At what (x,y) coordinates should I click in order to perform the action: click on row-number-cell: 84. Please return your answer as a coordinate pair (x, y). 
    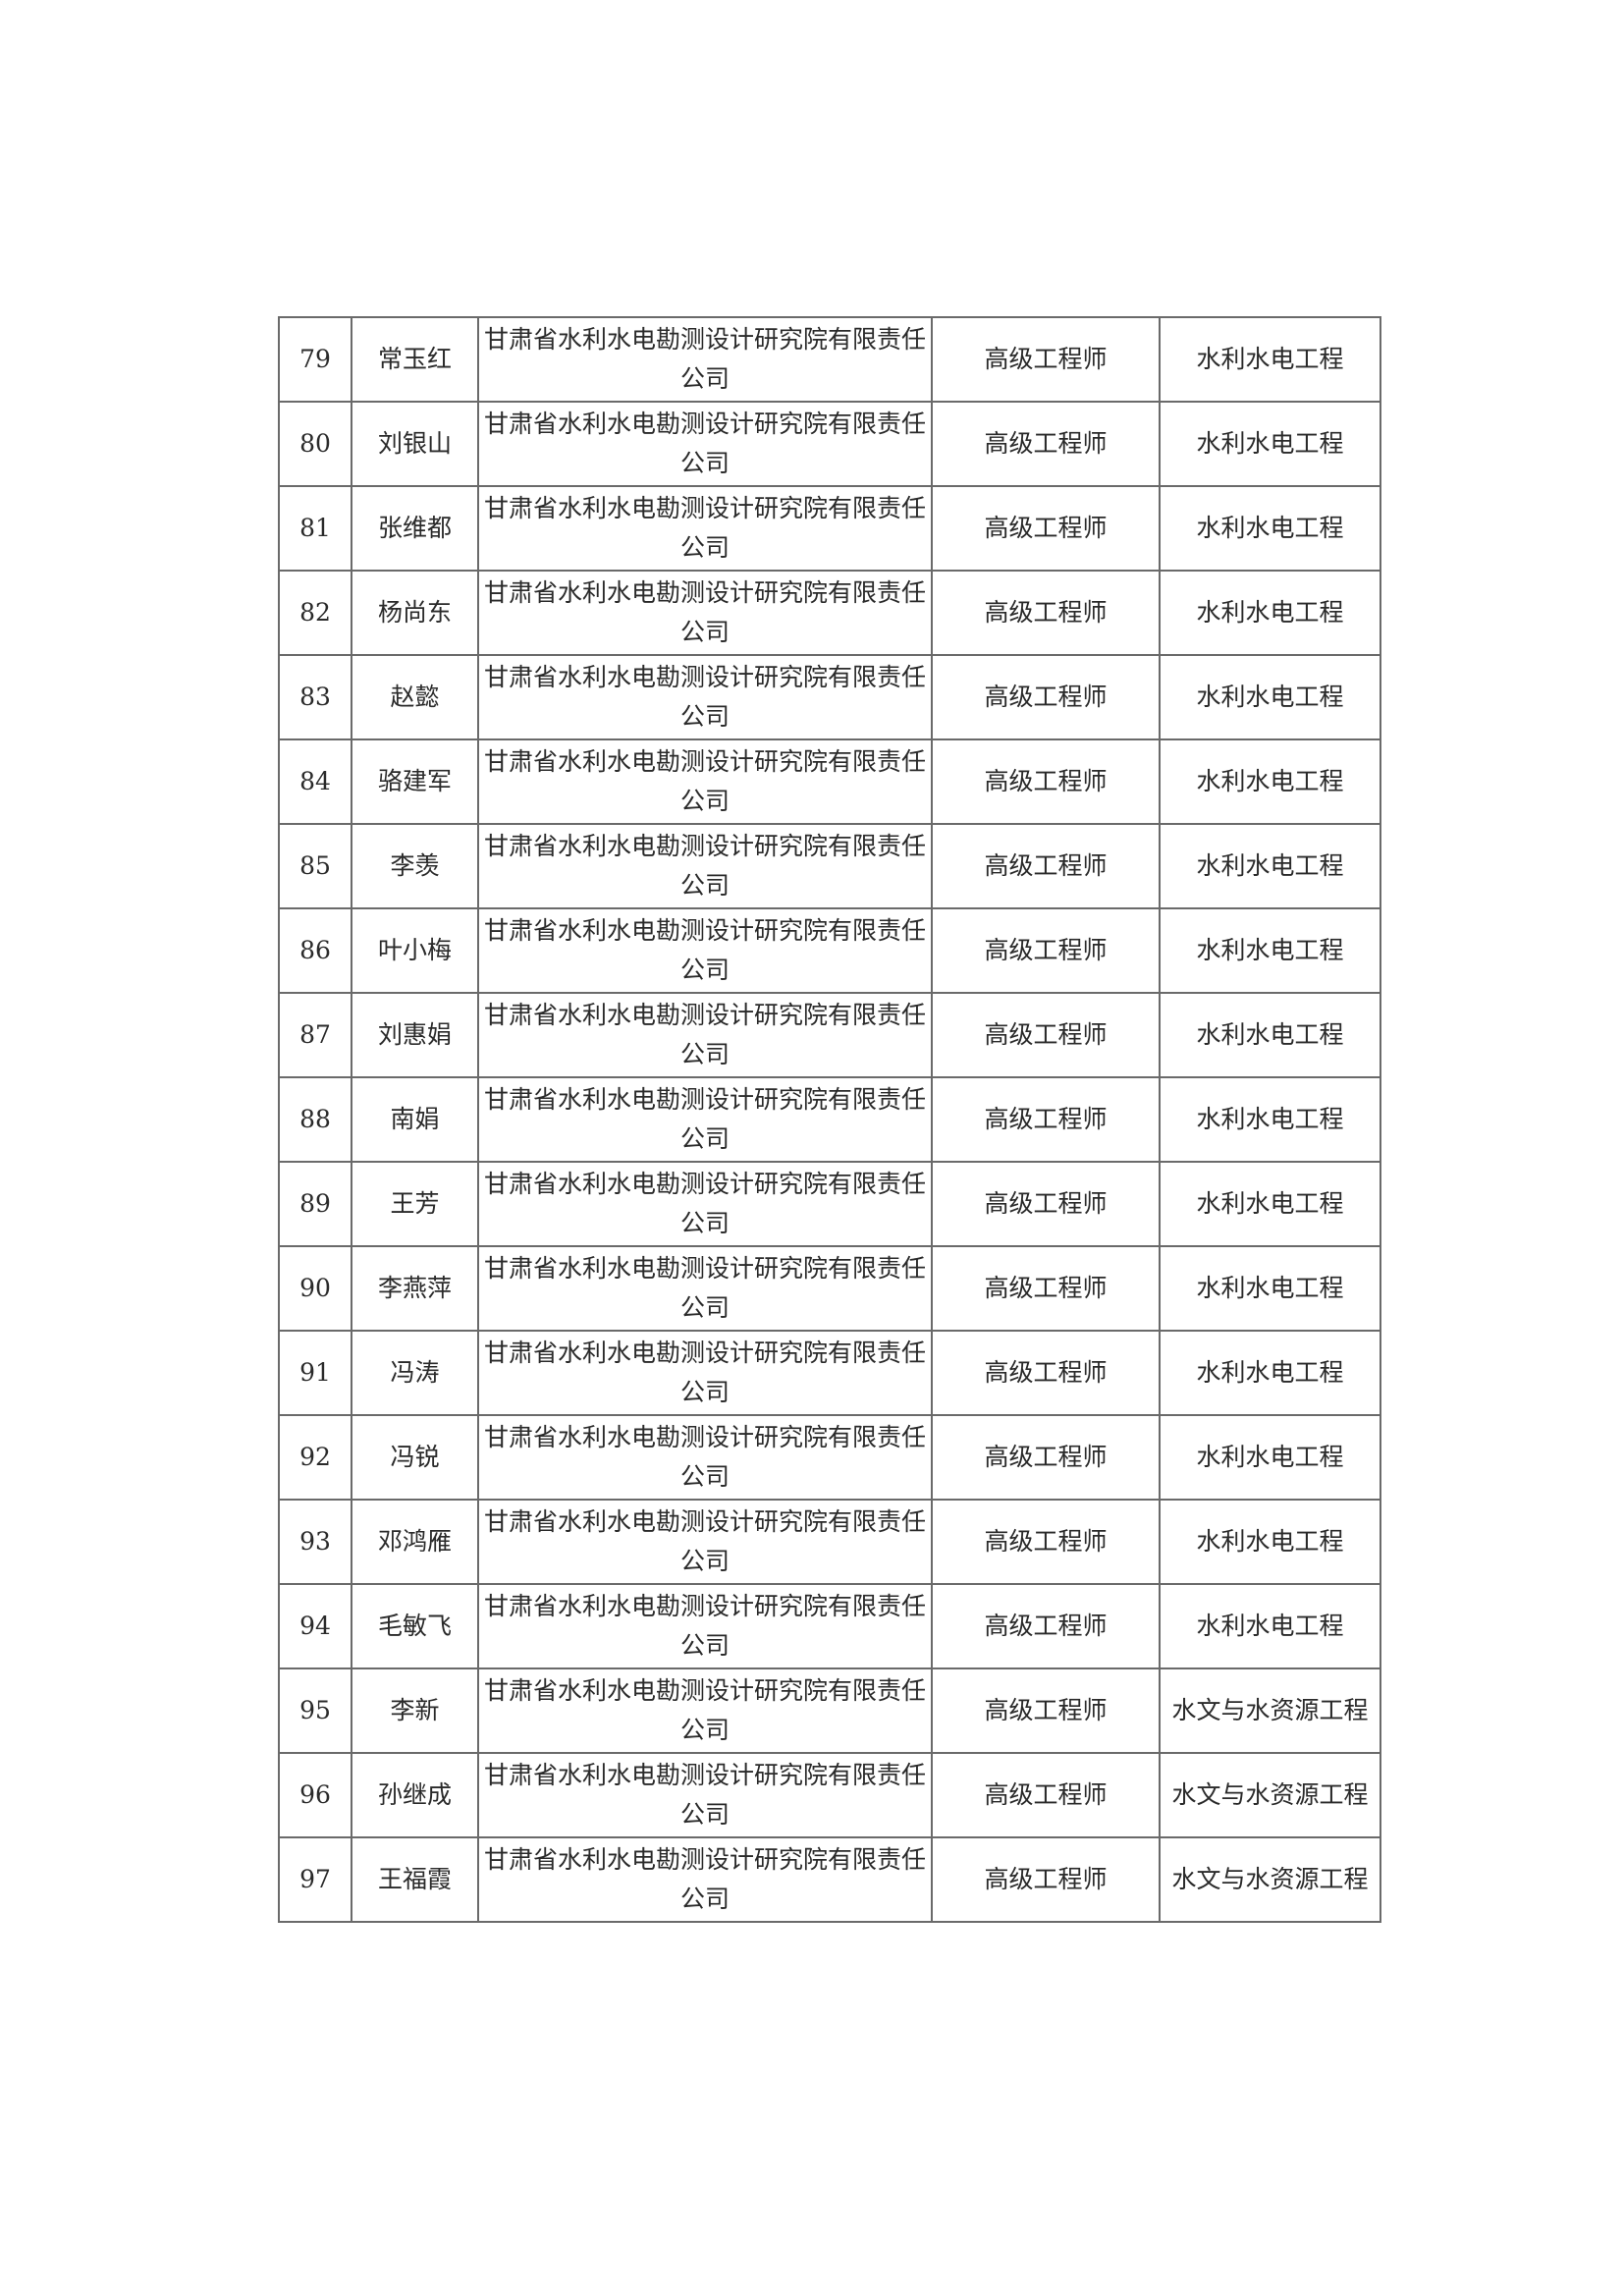
    Looking at the image, I should click on (315, 781).